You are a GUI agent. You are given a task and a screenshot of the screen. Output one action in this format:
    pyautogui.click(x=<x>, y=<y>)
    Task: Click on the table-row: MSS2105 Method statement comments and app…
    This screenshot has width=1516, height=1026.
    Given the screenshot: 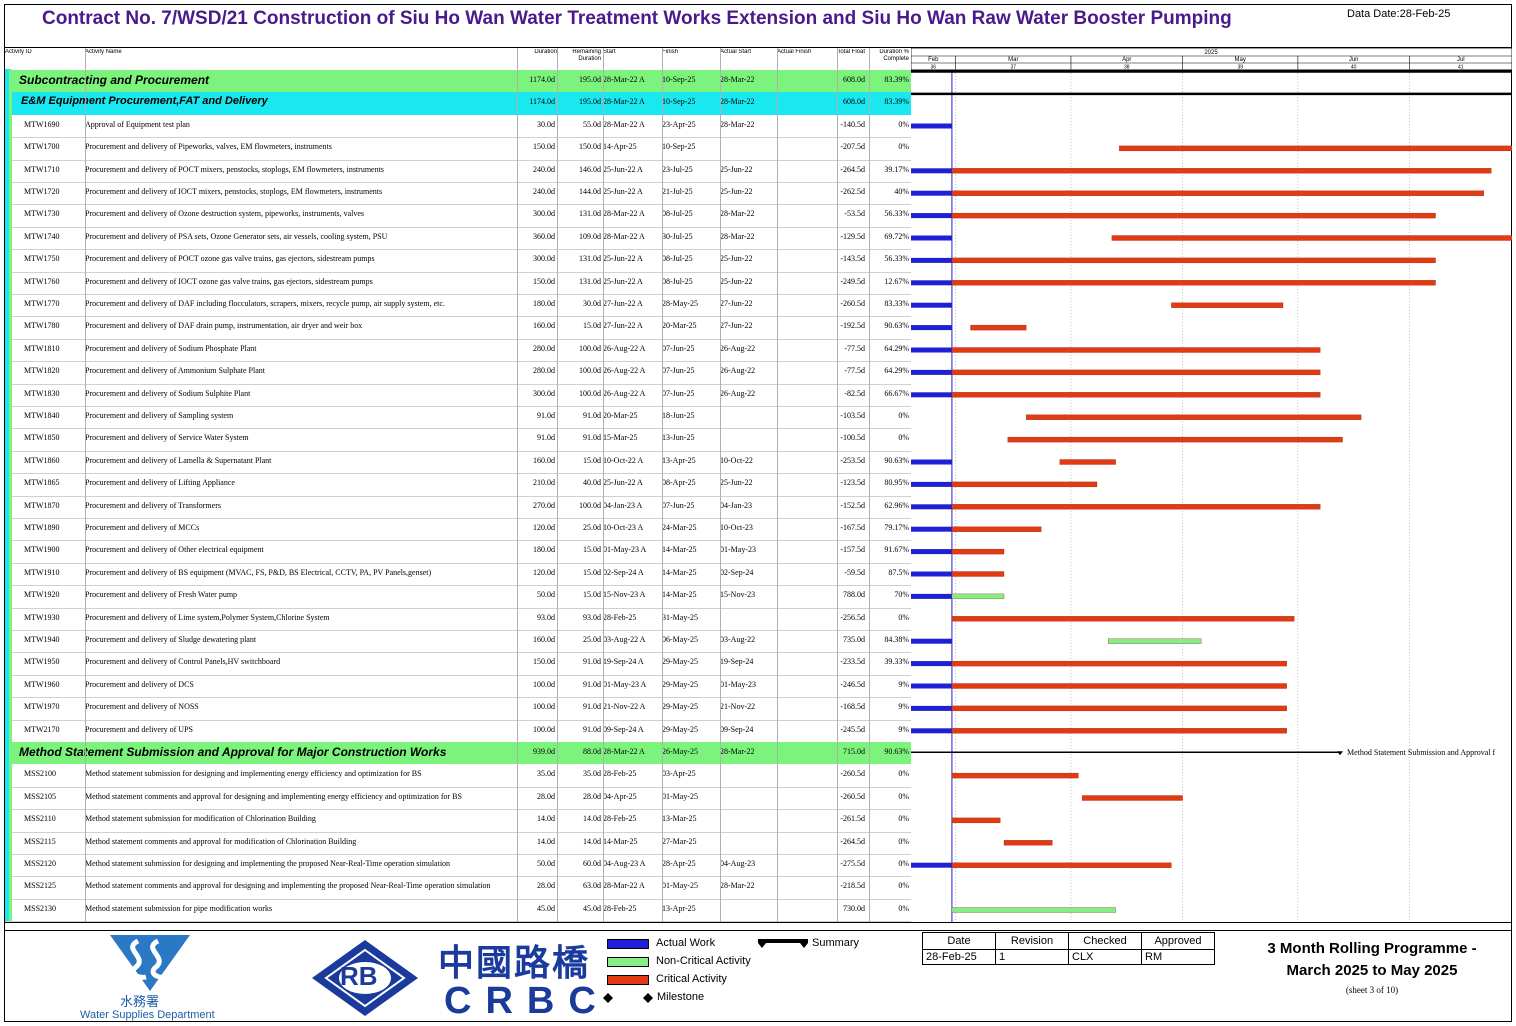 What is the action you would take?
    pyautogui.click(x=458, y=799)
    